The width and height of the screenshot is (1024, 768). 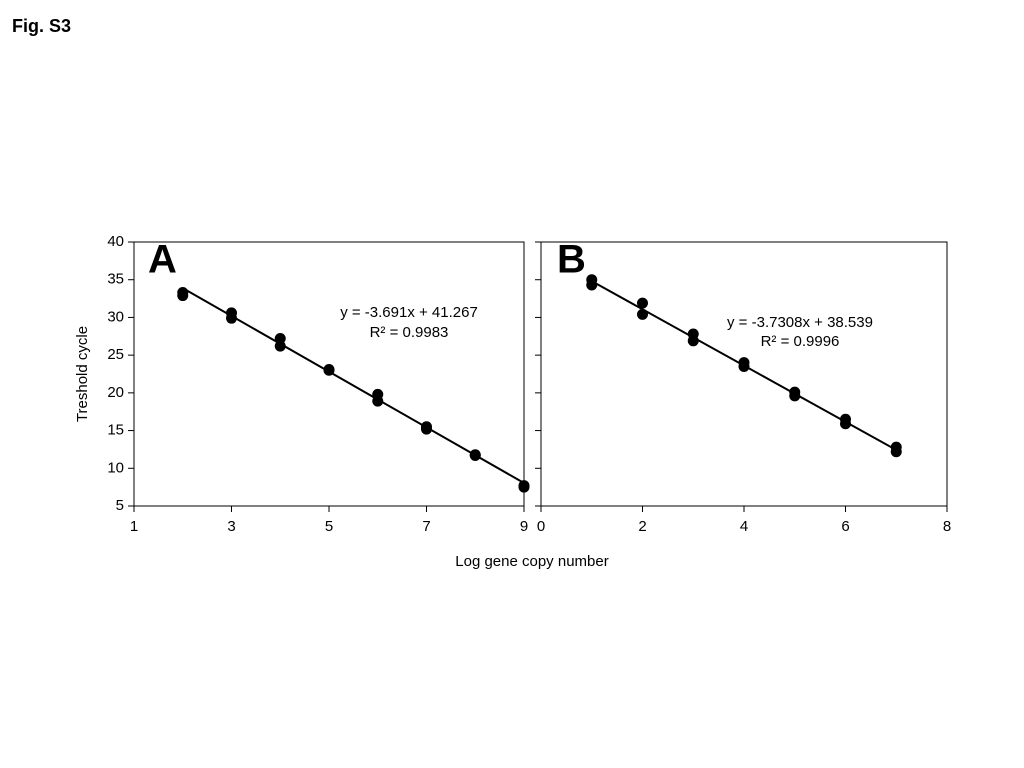 What do you see at coordinates (524, 526) in the screenshot?
I see `x-tick-label: 9` at bounding box center [524, 526].